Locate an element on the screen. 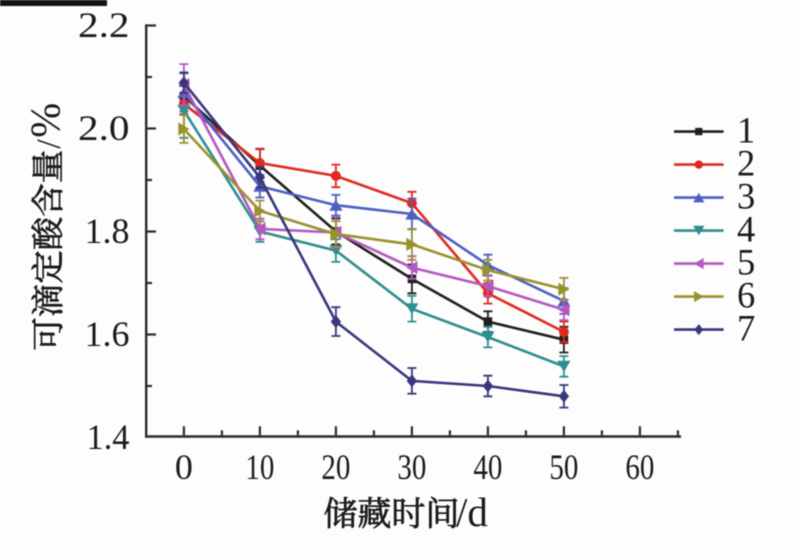 This screenshot has width=799, height=558. svg-text: 5 is located at coordinates (746, 261).